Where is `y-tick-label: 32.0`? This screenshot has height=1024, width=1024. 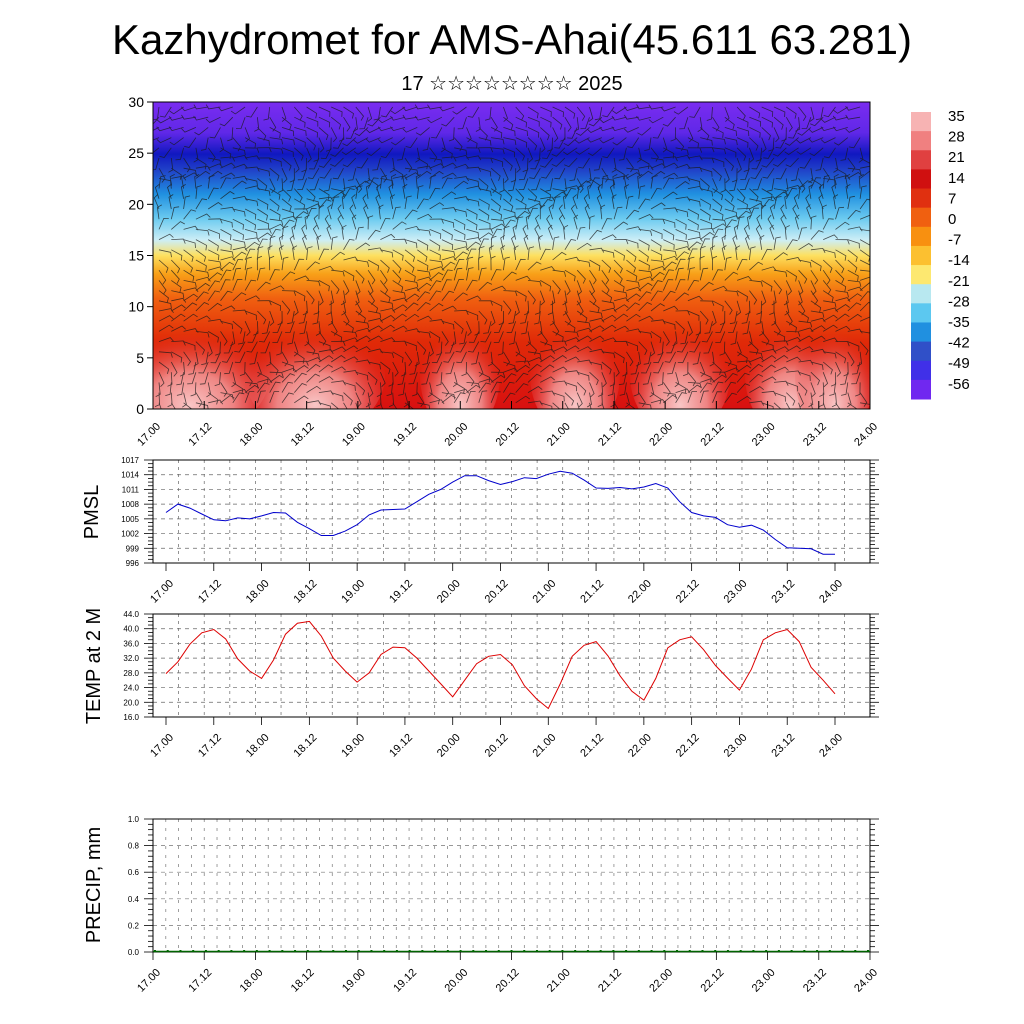 y-tick-label: 32.0 is located at coordinates (131, 658).